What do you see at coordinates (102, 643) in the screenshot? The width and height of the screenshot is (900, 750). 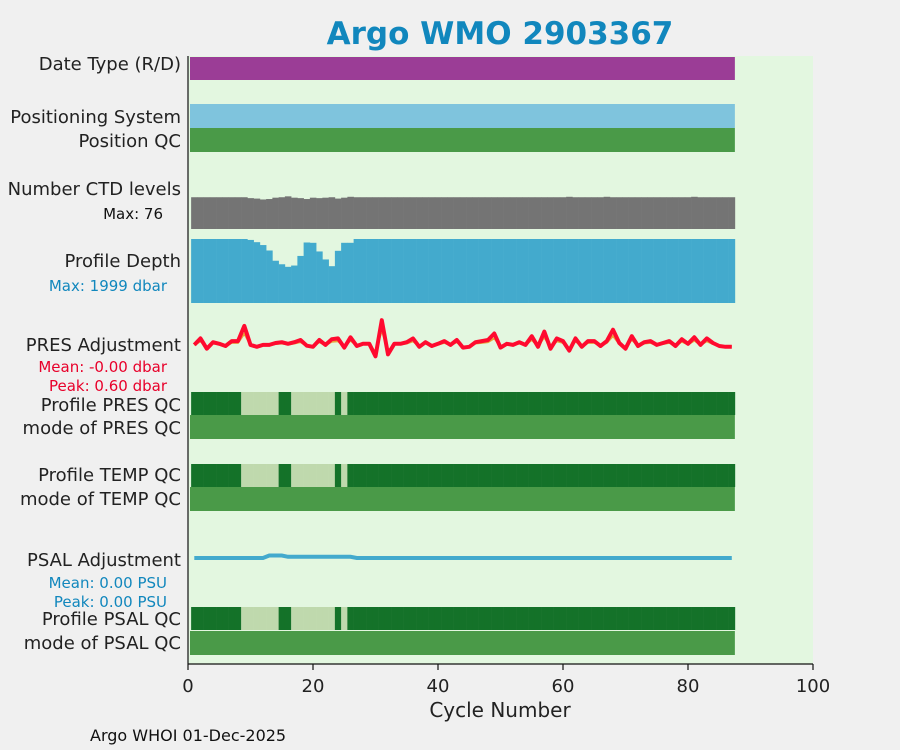 I see `label-mode-psal-qc: mode of PSAL QC` at bounding box center [102, 643].